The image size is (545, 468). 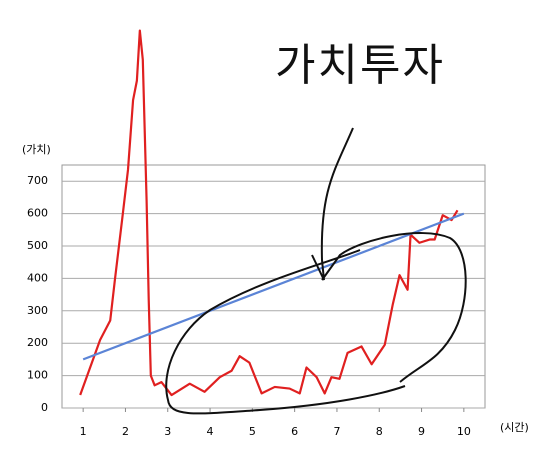 What do you see at coordinates (167, 431) in the screenshot?
I see `x-tick-label: 3` at bounding box center [167, 431].